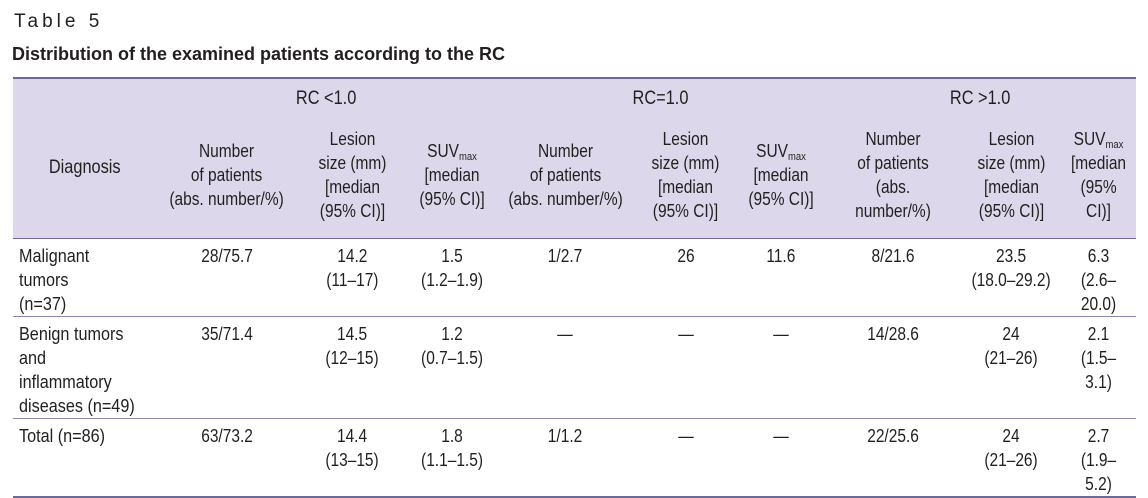 The image size is (1148, 498). What do you see at coordinates (1099, 367) in the screenshot?
I see `cell-suv: 2.1 (1.5–3.1)` at bounding box center [1099, 367].